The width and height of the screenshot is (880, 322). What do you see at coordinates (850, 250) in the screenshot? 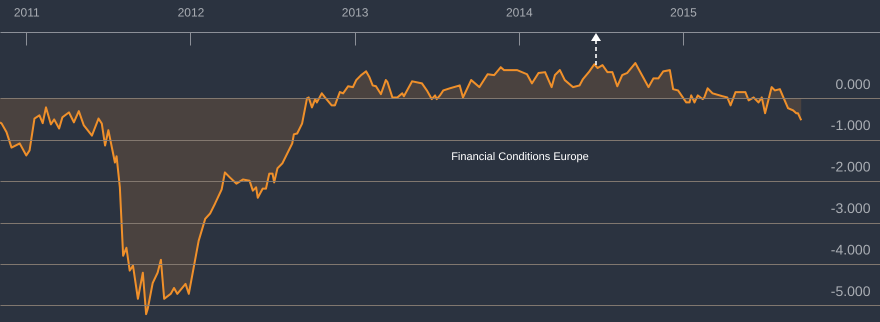
I see `y-tick-label: -4.000` at bounding box center [850, 250].